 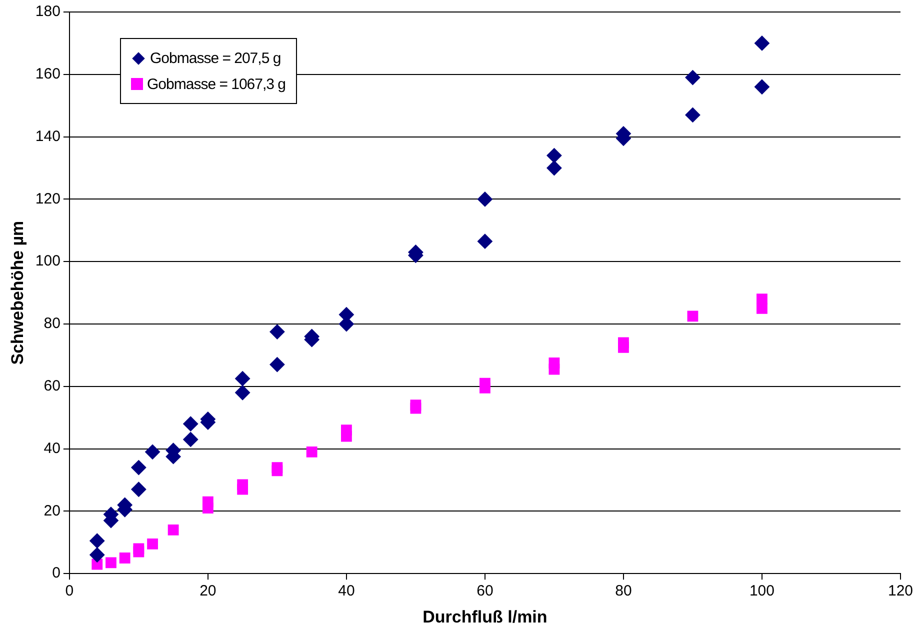 What do you see at coordinates (208, 591) in the screenshot?
I see `x-tick-label: 20` at bounding box center [208, 591].